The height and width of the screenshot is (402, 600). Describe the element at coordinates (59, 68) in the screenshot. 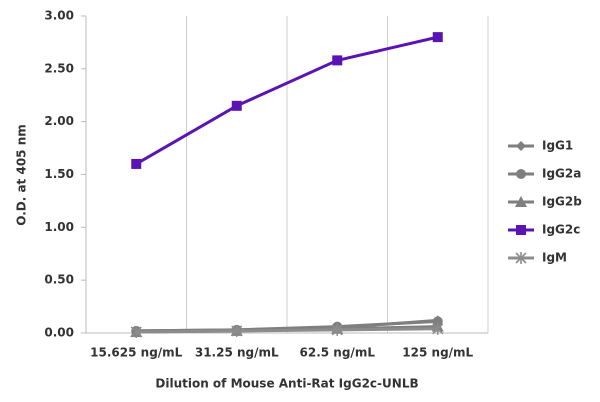

I see `y-tick-label: 2.50` at that location.